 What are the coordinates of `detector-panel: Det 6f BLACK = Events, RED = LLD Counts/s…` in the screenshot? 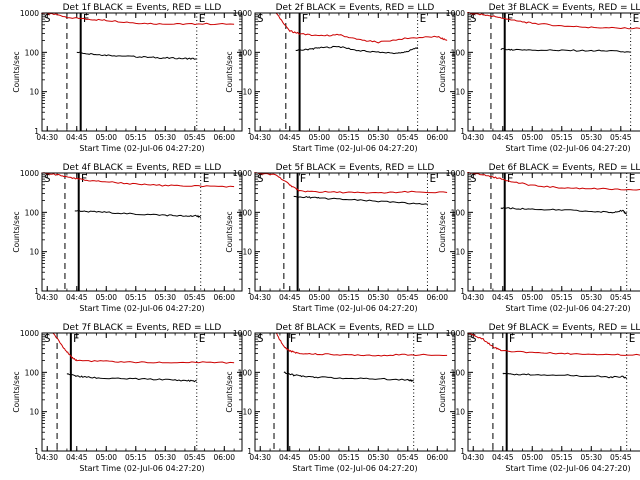 It's located at (539, 238).